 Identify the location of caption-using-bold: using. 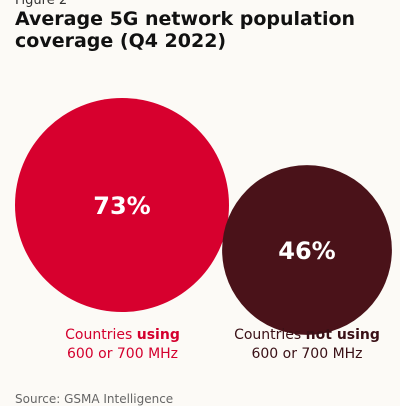
(158, 335).